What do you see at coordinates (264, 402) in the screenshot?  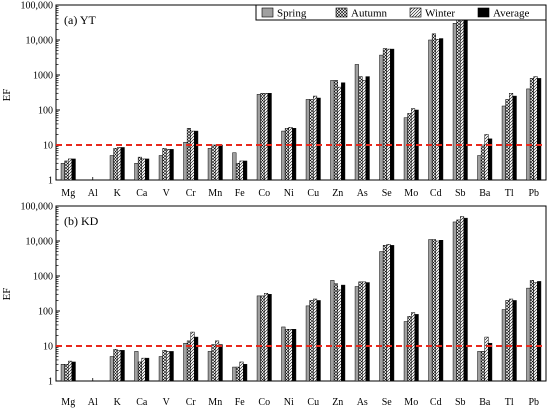 I see `x-tick-label: Co` at bounding box center [264, 402].